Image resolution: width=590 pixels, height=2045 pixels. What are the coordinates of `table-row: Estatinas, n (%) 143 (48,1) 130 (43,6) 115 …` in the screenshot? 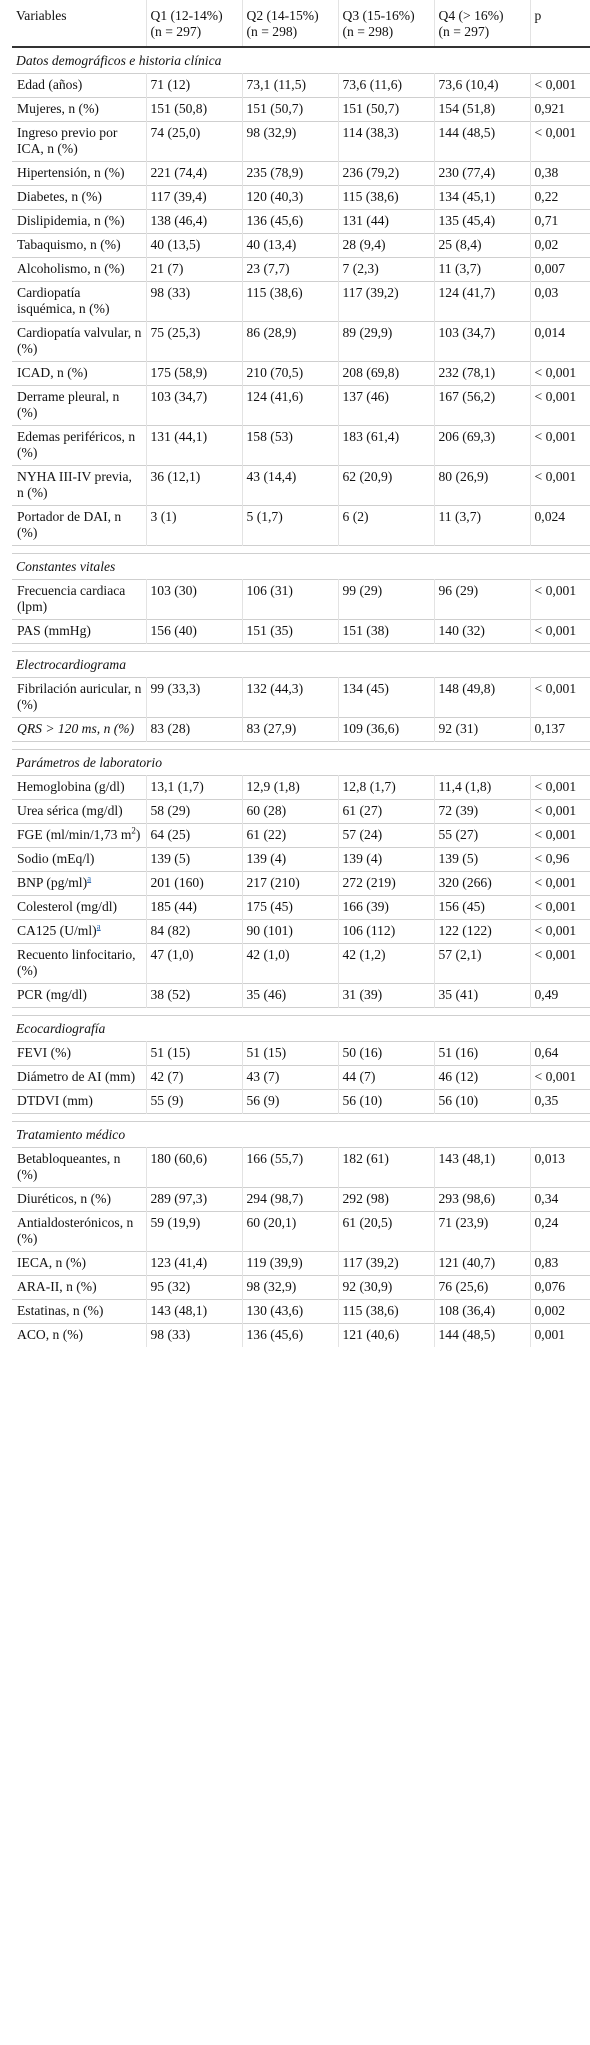 It's located at (301, 1311).